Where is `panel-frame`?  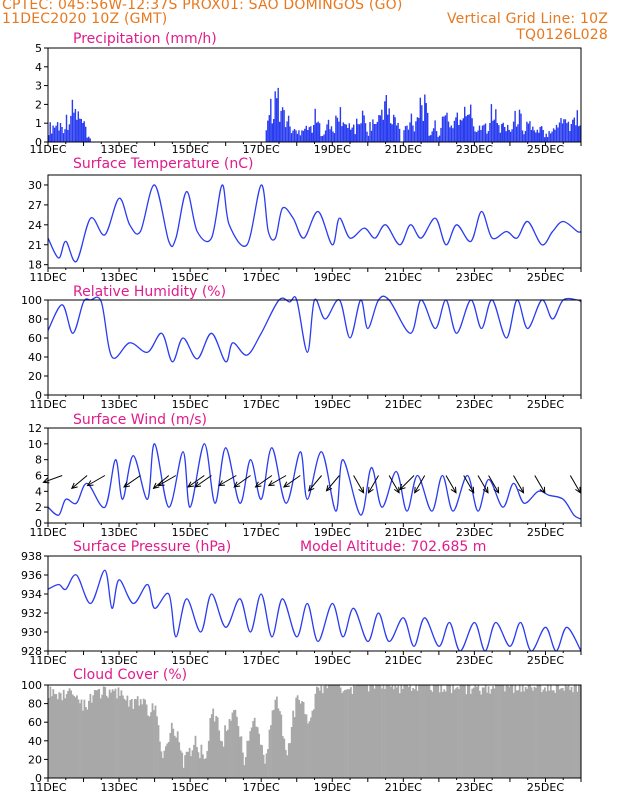
panel-frame is located at coordinates (314, 603).